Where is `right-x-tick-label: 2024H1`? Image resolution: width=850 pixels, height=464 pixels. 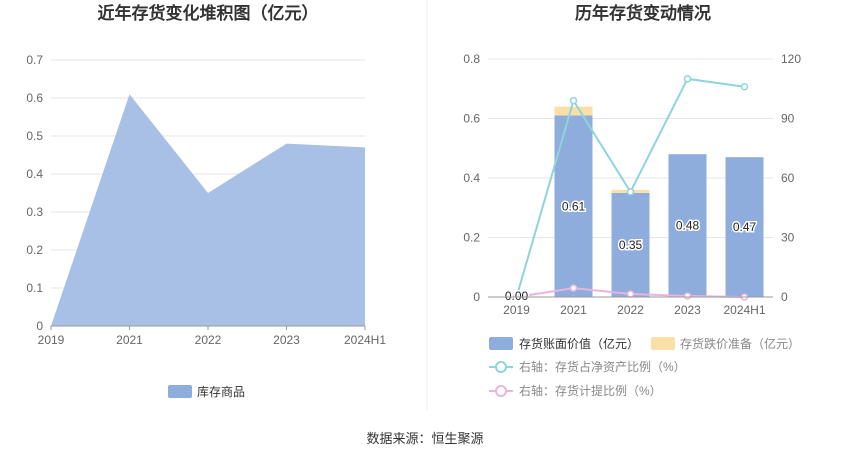
right-x-tick-label: 2024H1 is located at coordinates (744, 310).